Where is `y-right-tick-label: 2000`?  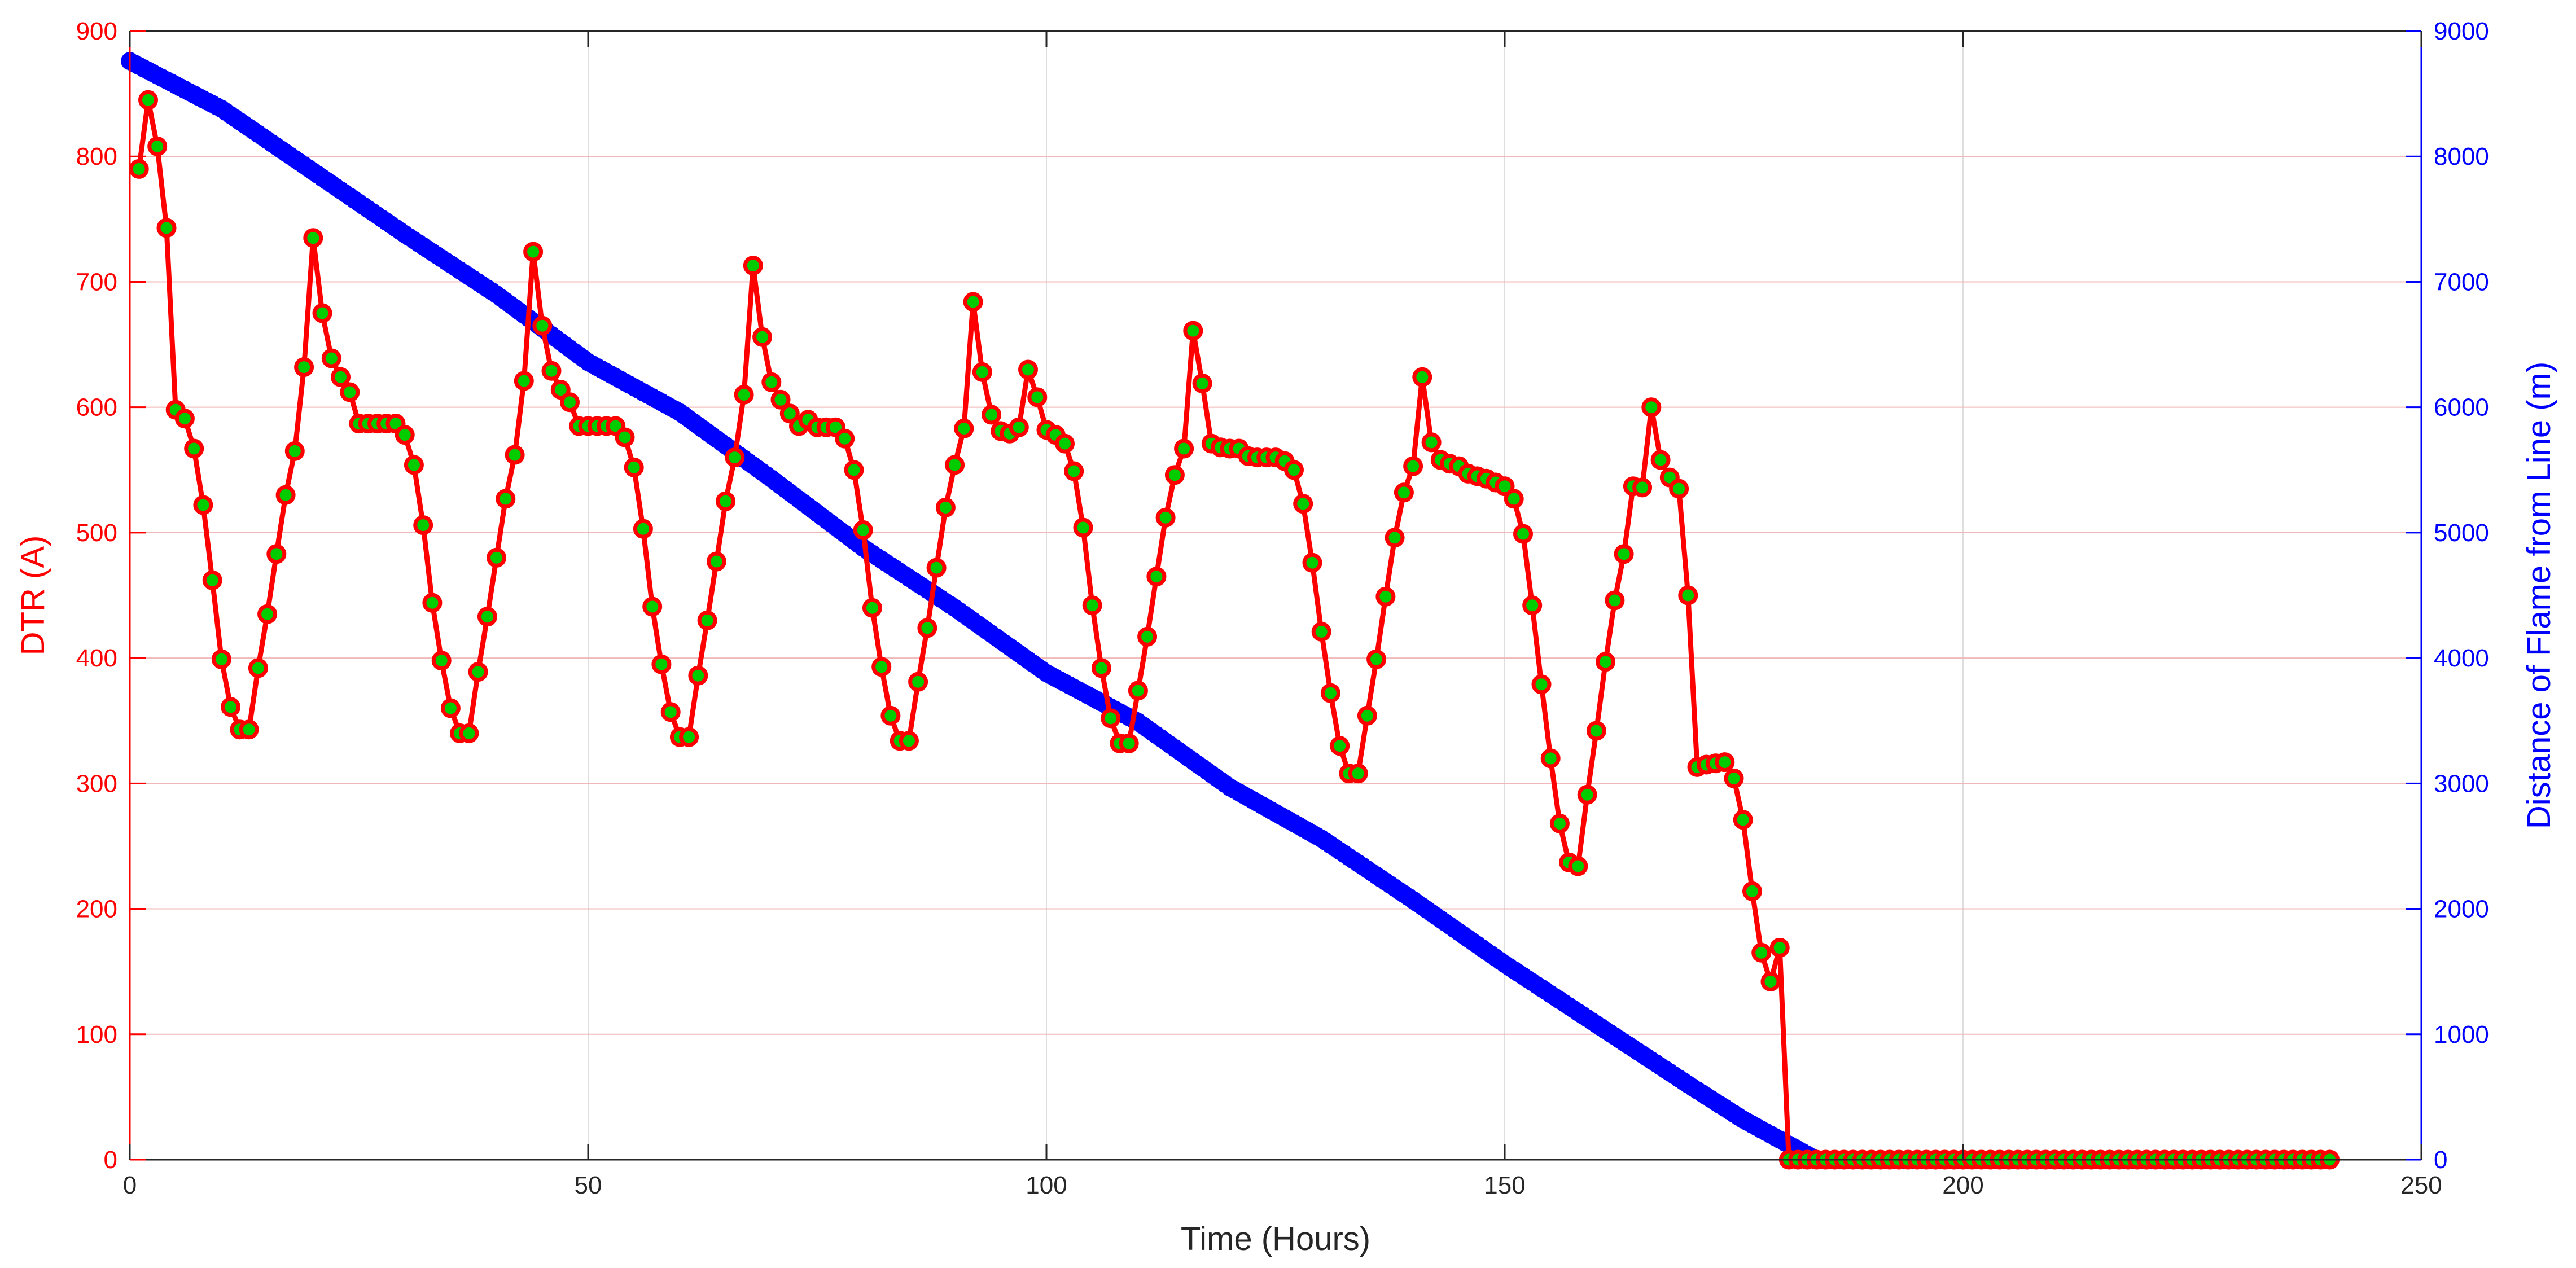 y-right-tick-label: 2000 is located at coordinates (2461, 910).